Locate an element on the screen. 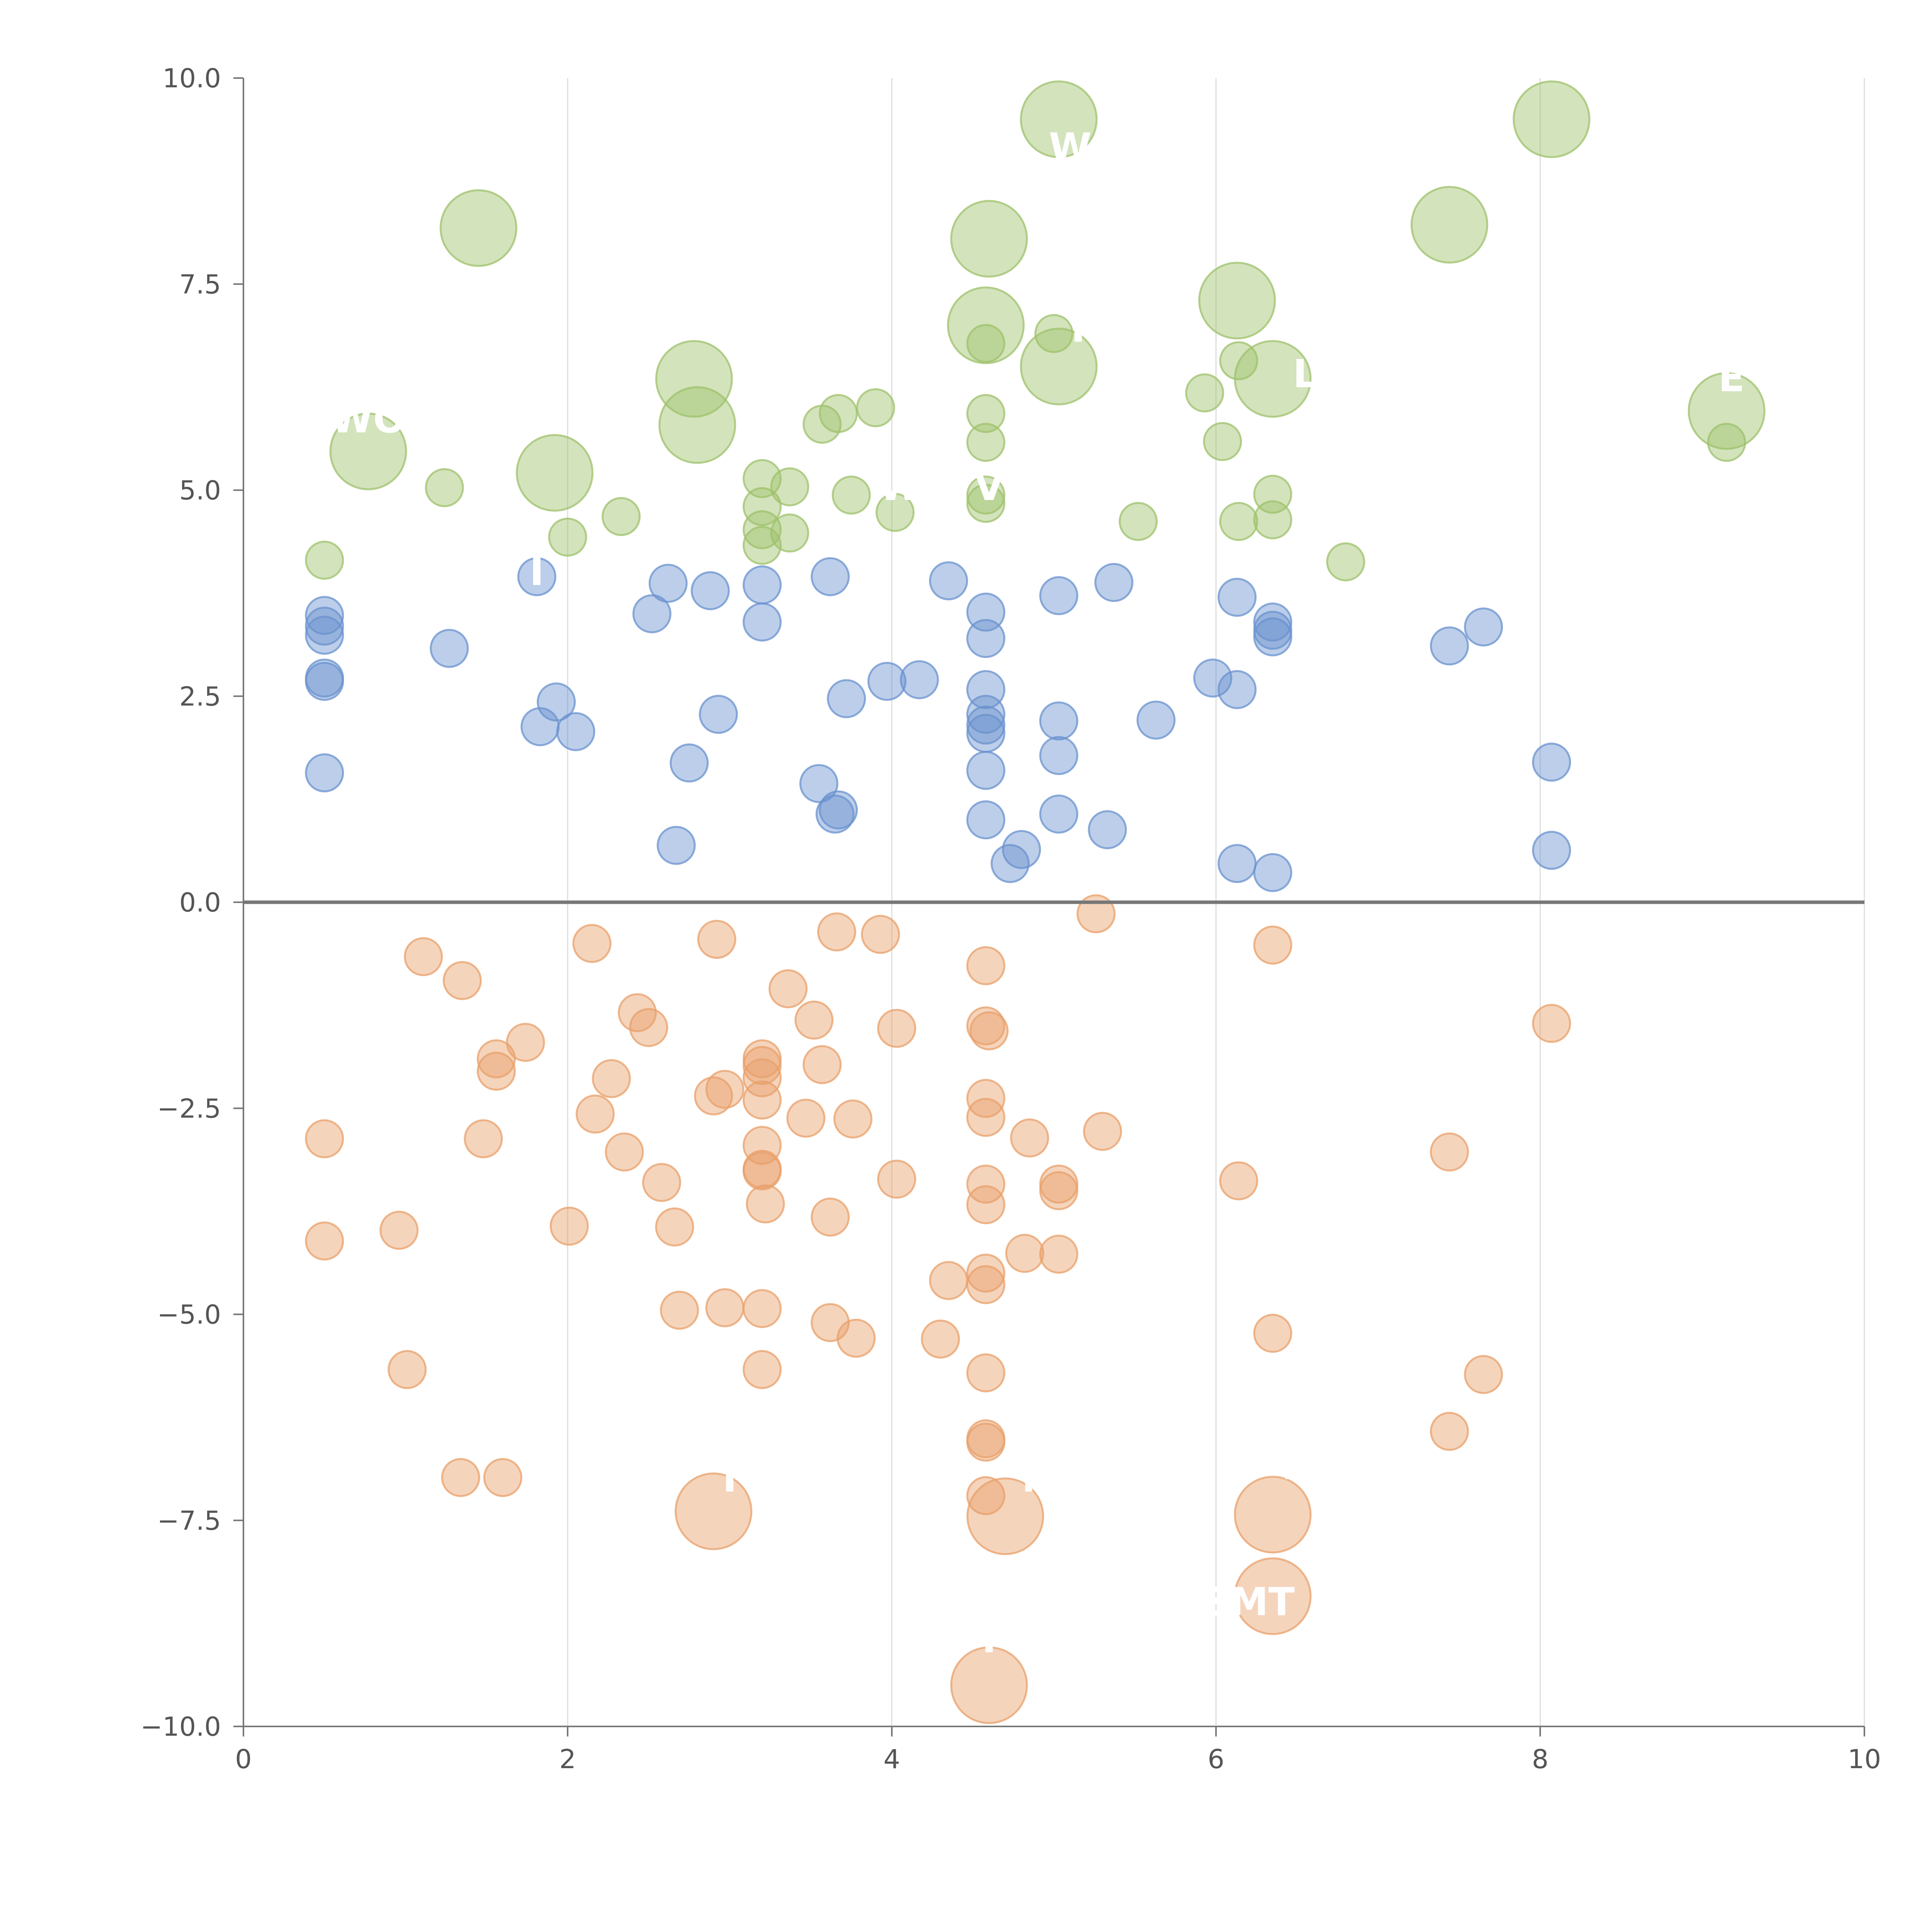 The image size is (1932, 1932). y-tick-label: −7.5 is located at coordinates (189, 1521).